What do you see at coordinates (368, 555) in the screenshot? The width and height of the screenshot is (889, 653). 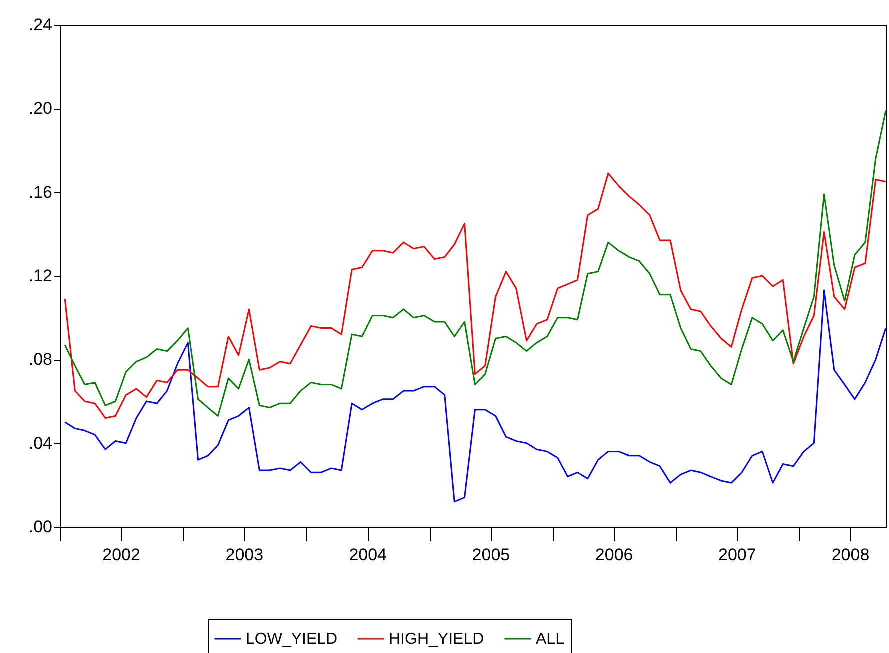 I see `x-tick-label: 2004` at bounding box center [368, 555].